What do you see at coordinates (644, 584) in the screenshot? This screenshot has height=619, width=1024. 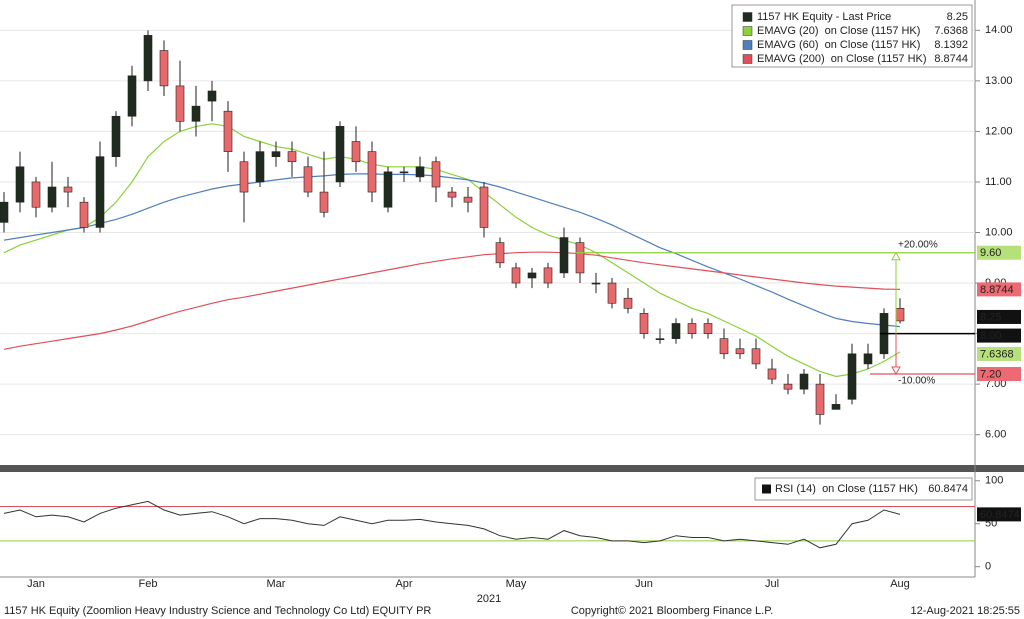 I see `x-tick-label: Jun` at bounding box center [644, 584].